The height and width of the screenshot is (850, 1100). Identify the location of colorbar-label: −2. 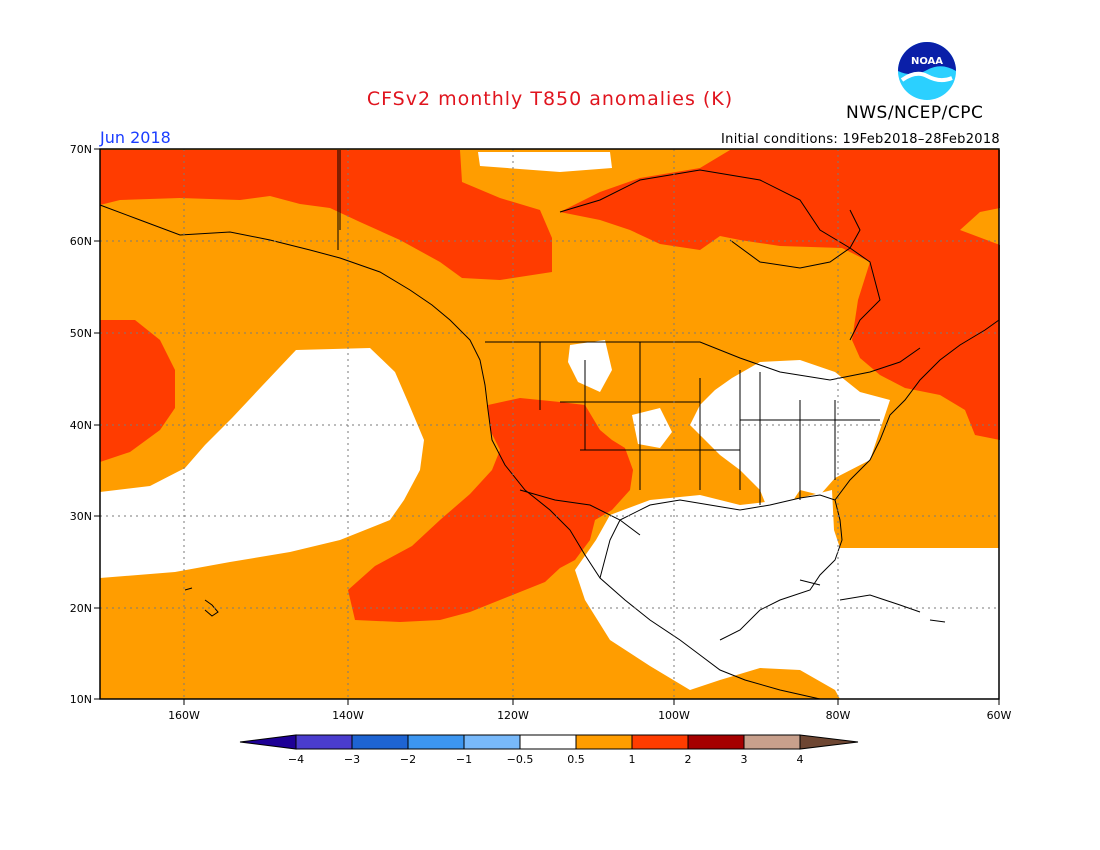
(408, 759).